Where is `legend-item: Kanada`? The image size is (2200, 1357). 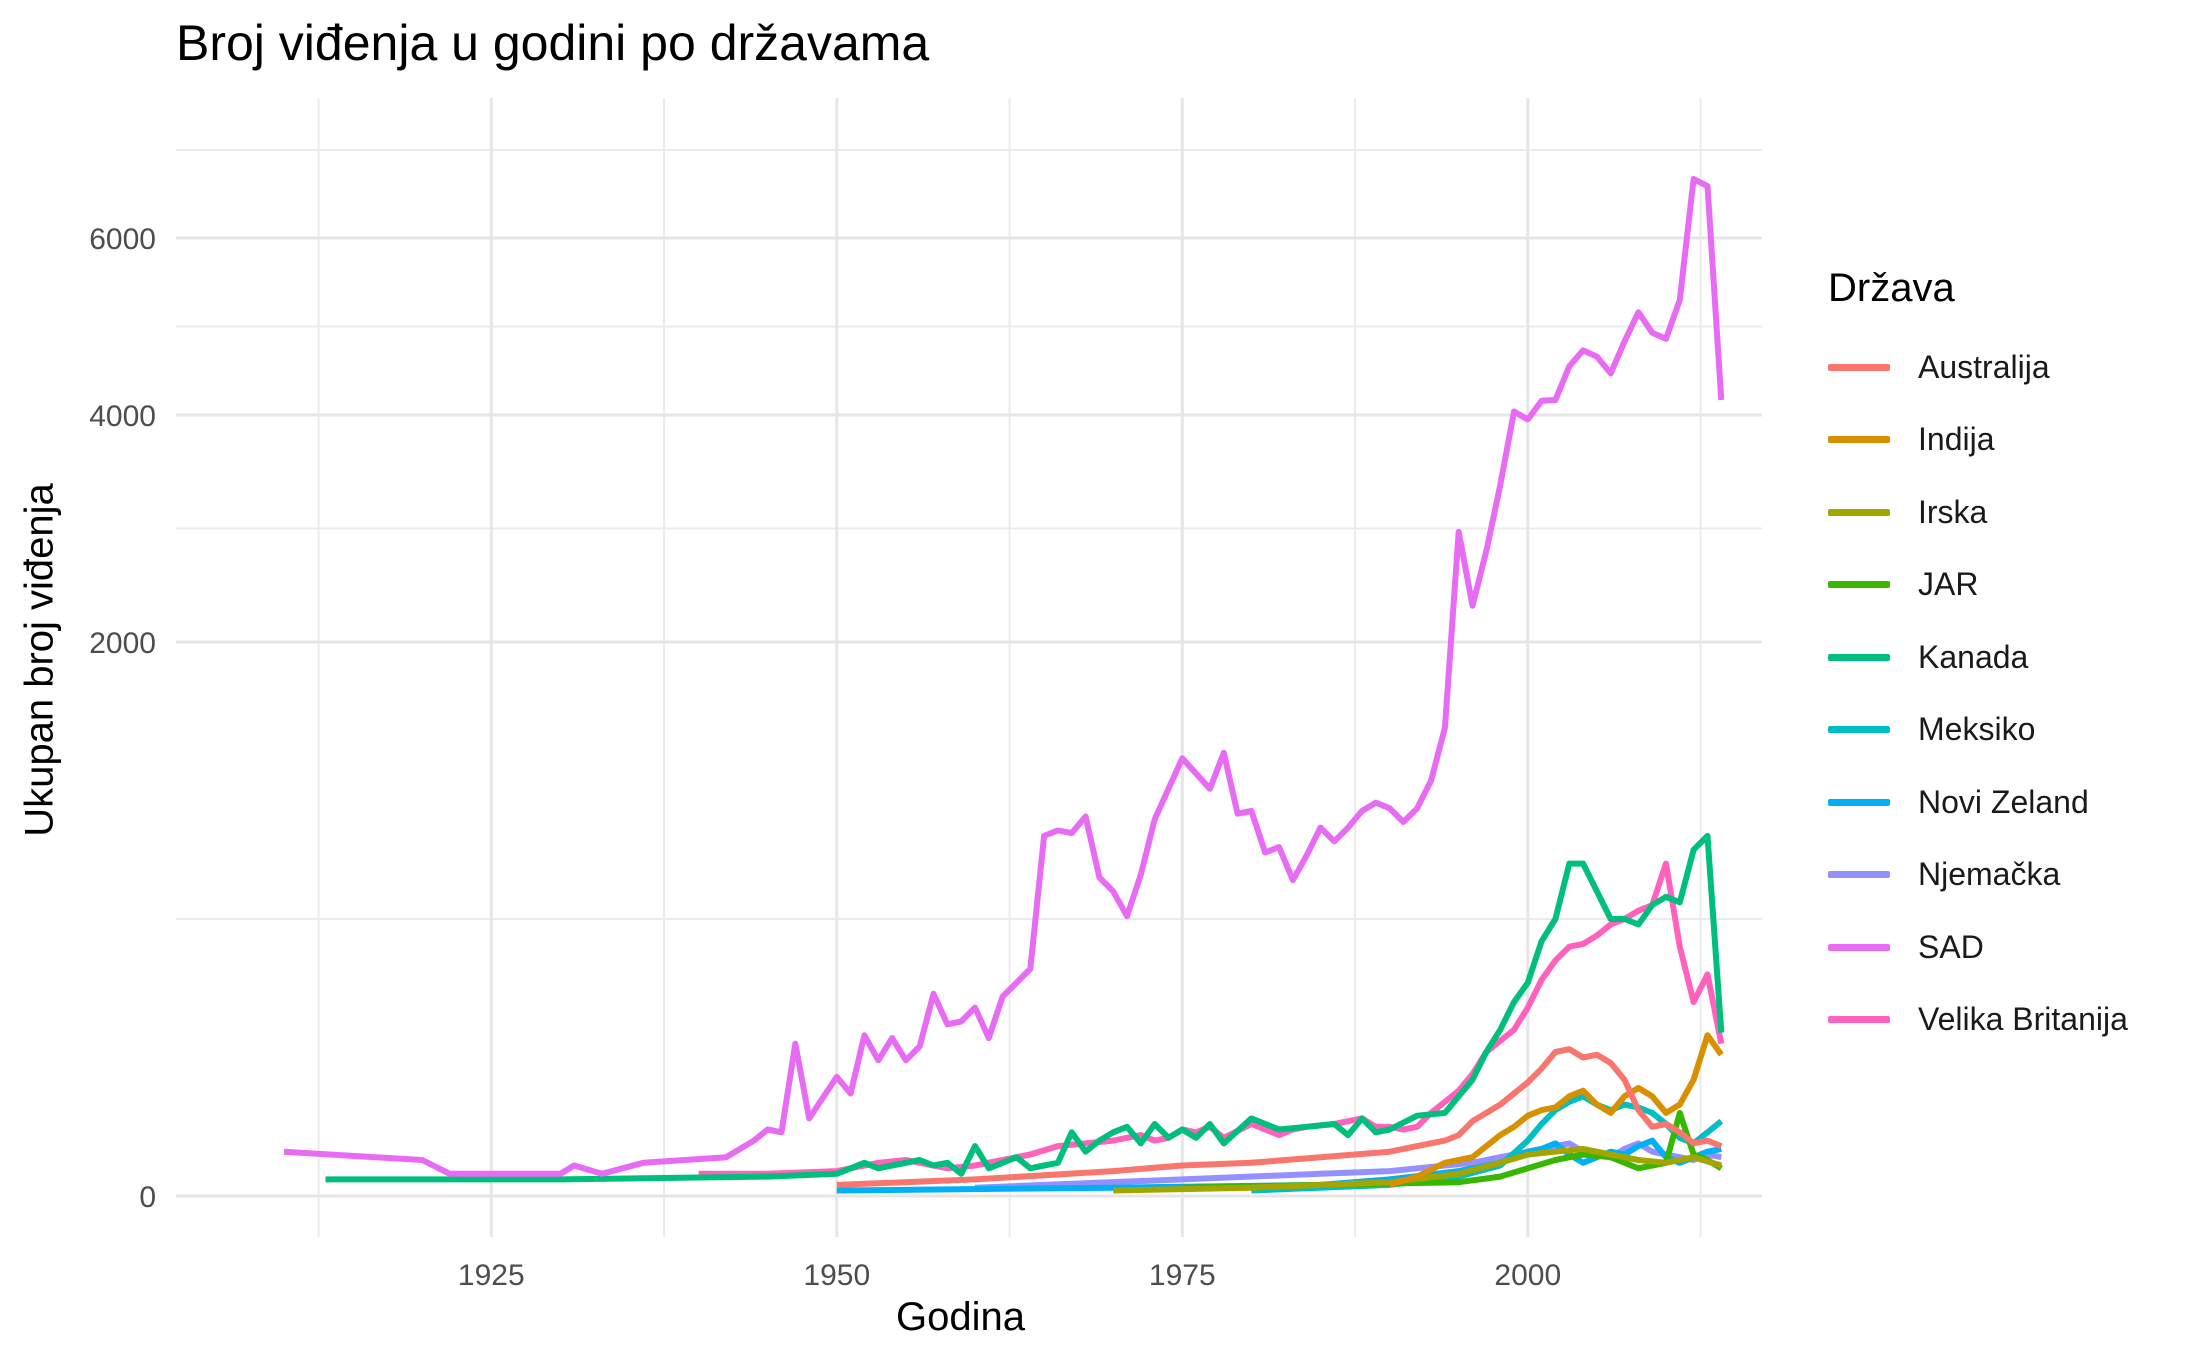 legend-item: Kanada is located at coordinates (1978, 657).